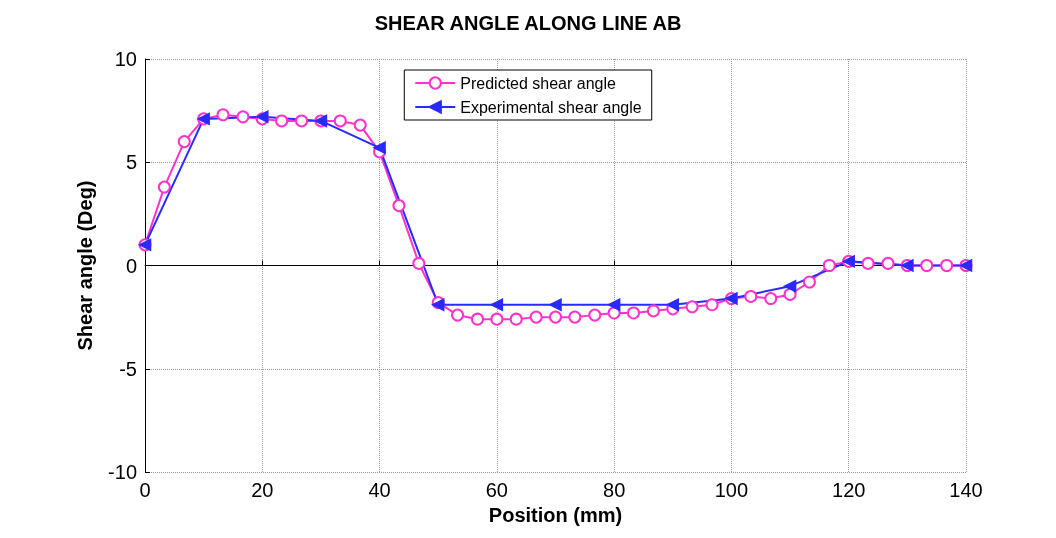  Describe the element at coordinates (555, 514) in the screenshot. I see `x-axis-title: Position (mm)` at that location.